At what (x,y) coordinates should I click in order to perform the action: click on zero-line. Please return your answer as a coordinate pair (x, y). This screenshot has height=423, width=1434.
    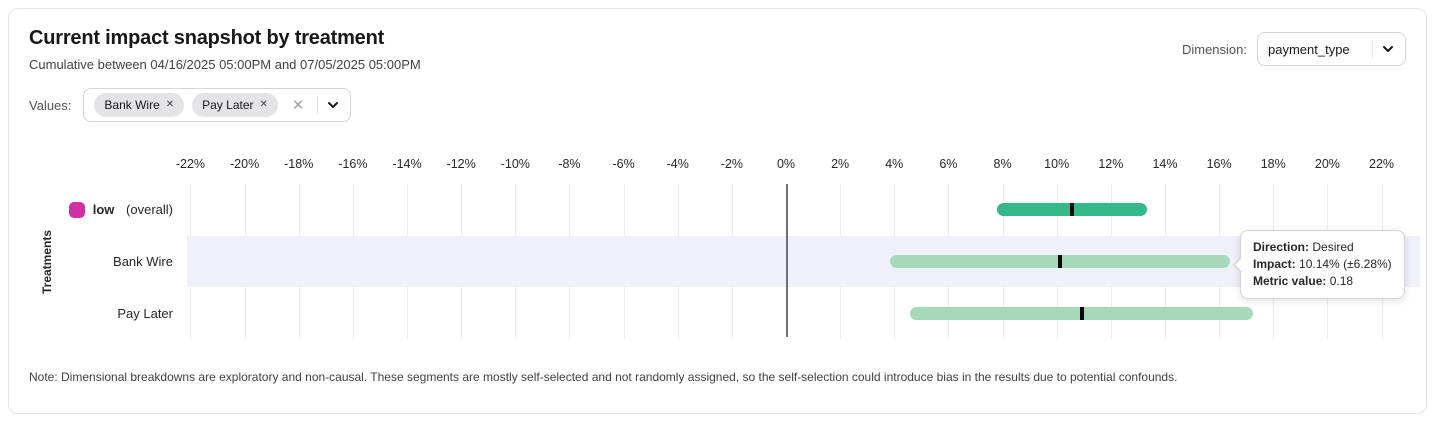
    Looking at the image, I should click on (787, 260).